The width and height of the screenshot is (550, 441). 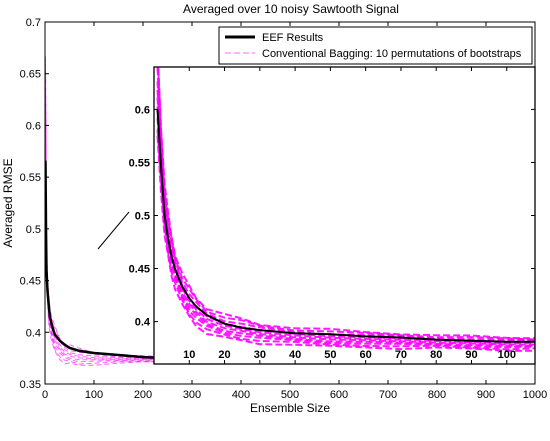 What do you see at coordinates (30, 75) in the screenshot?
I see `main-y-tick-label: 0.65` at bounding box center [30, 75].